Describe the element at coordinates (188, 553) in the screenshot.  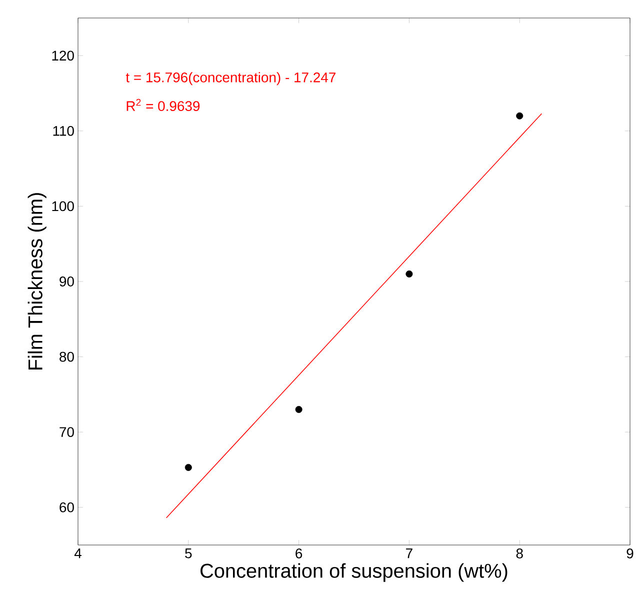
I see `x-tick-label: 5` at that location.